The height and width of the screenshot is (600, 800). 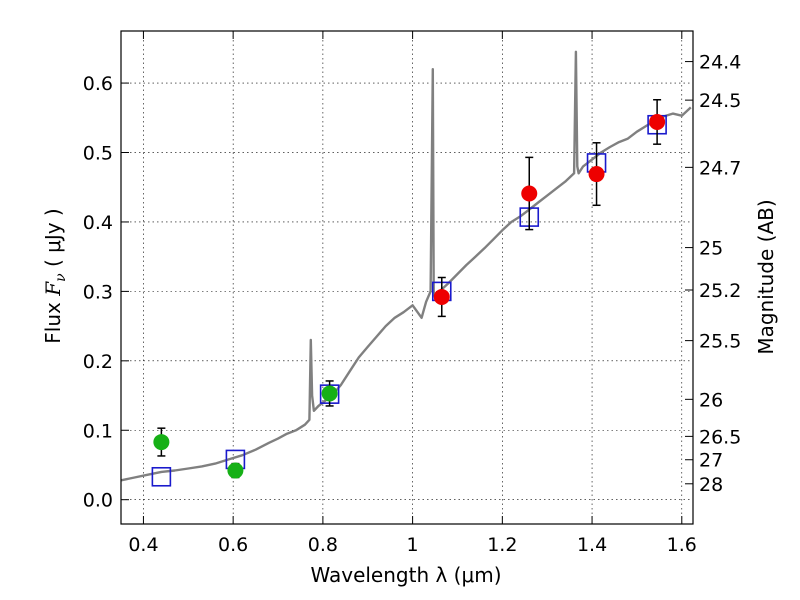 What do you see at coordinates (720, 63) in the screenshot?
I see `right-tick-label: 24.4` at bounding box center [720, 63].